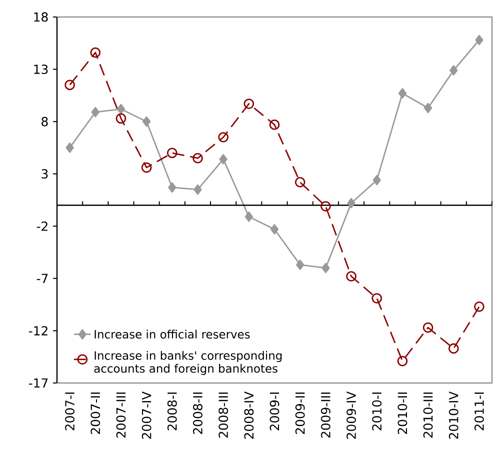  Describe the element at coordinates (197, 413) in the screenshot. I see `x-tick-label: 2008-II` at that location.